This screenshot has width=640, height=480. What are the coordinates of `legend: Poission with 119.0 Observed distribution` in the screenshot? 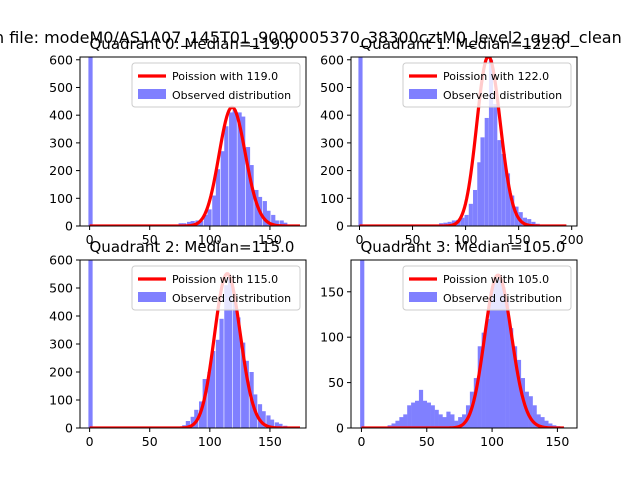 It's located at (216, 85).